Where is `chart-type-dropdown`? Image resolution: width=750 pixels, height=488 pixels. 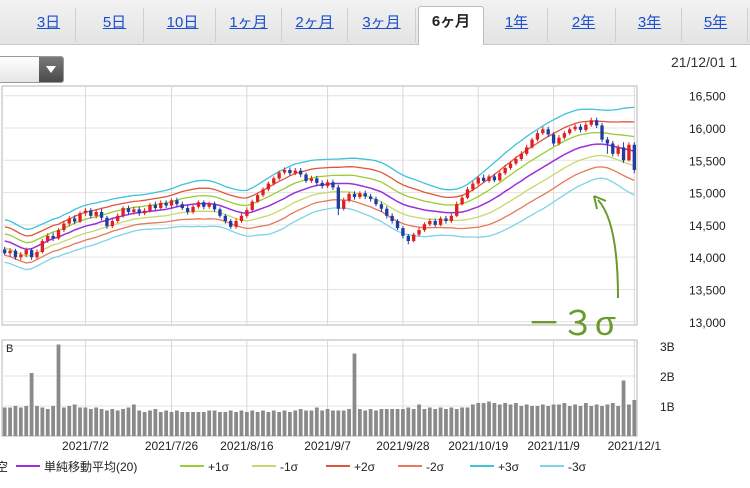
chart-type-dropdown is located at coordinates (32, 69).